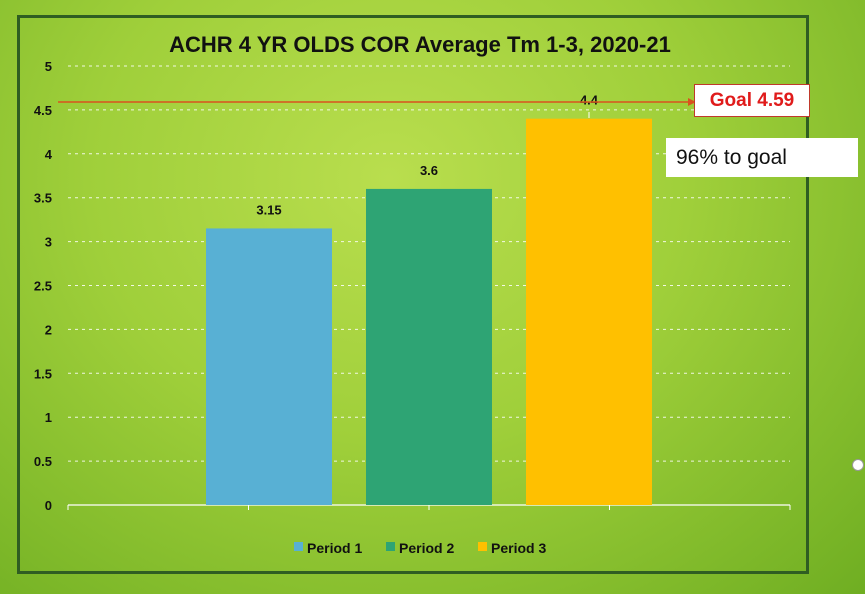 The height and width of the screenshot is (594, 865). I want to click on goal-line-arrowhead, so click(692, 101).